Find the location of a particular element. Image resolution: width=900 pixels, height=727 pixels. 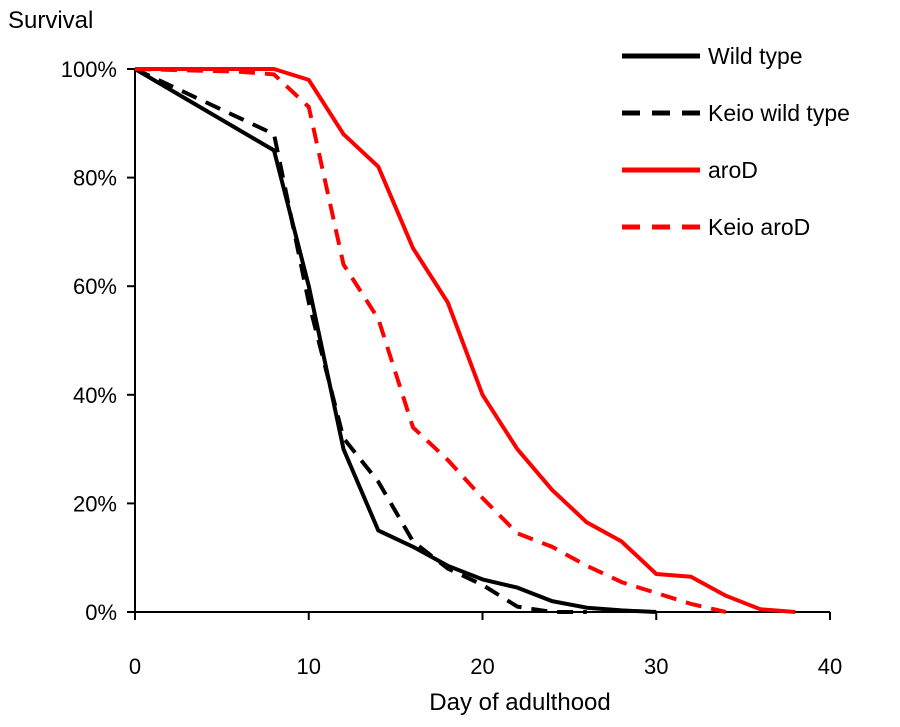

x-tick-label: 20 is located at coordinates (482, 666).